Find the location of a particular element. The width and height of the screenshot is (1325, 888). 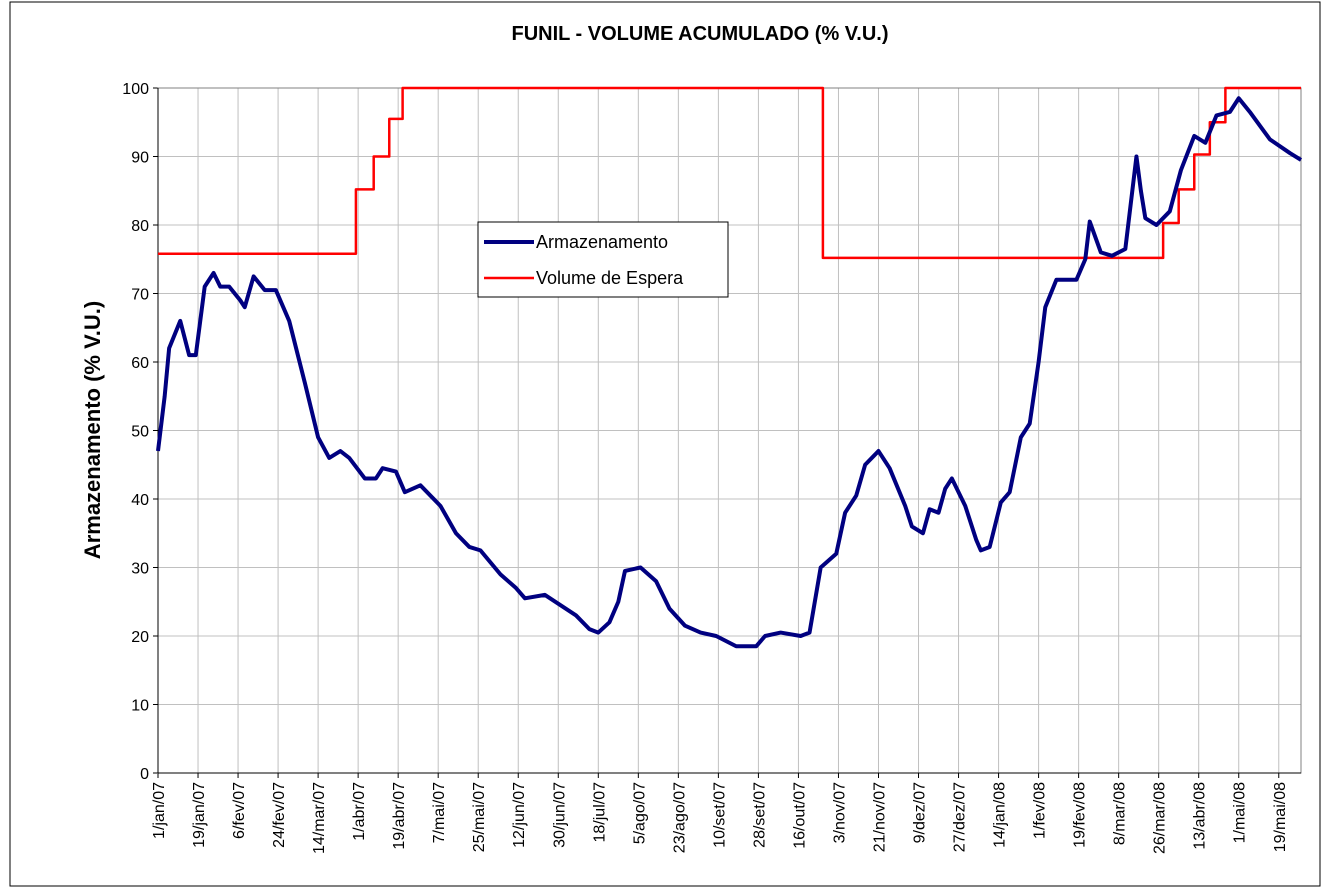

y-tick-label: 90 is located at coordinates (140, 158).